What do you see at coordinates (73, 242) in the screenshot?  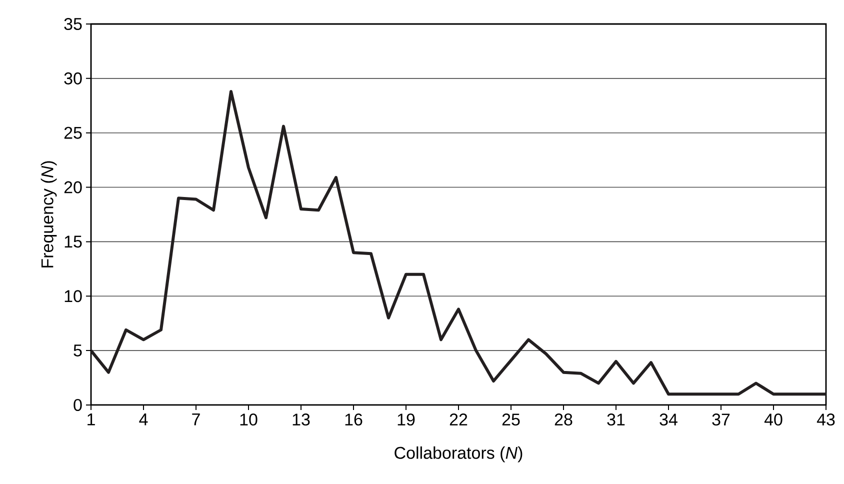 I see `y-tick-label: 15` at bounding box center [73, 242].